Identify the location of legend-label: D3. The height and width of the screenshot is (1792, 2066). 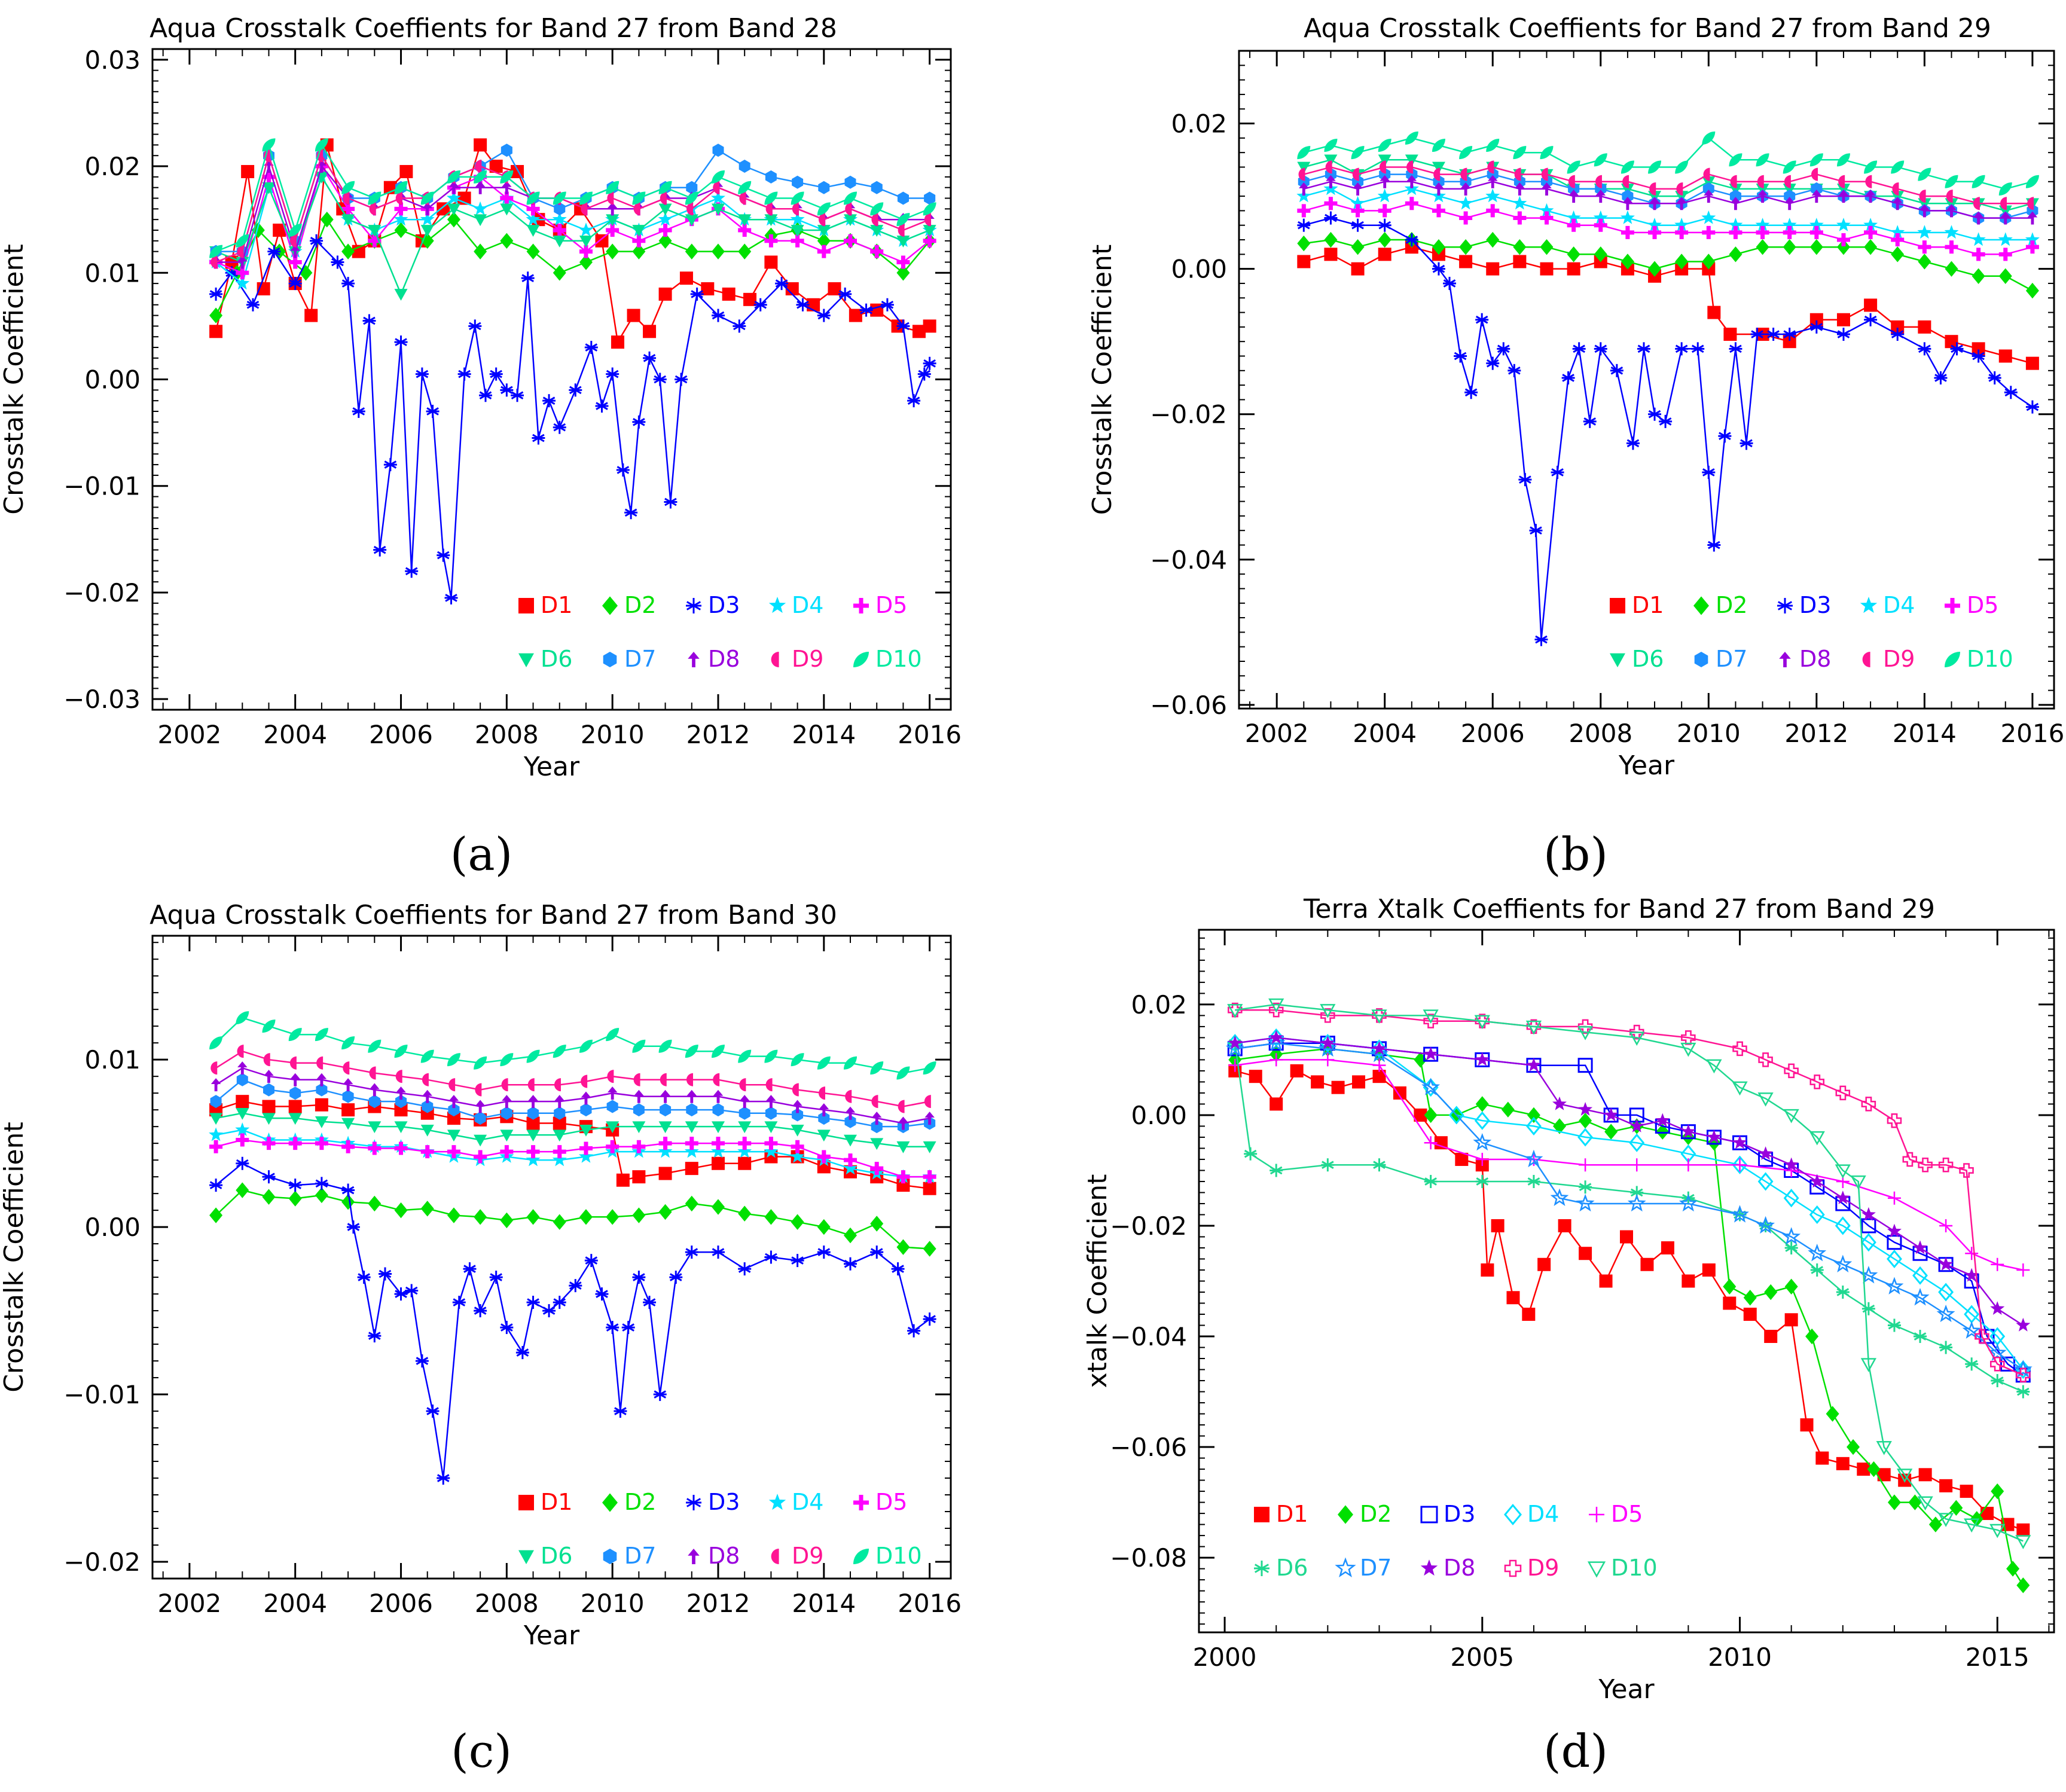
(1459, 1514).